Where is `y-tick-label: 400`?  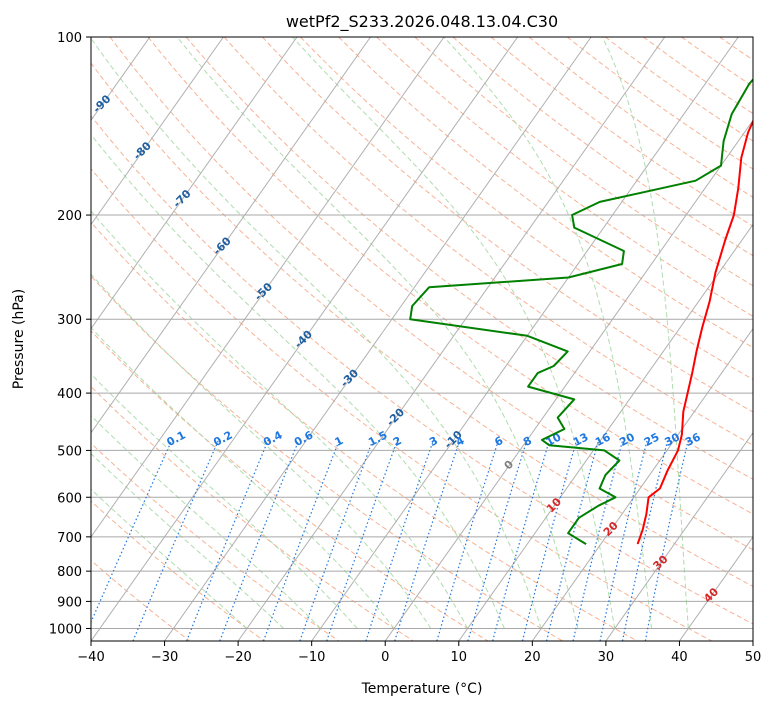
y-tick-label: 400 is located at coordinates (69, 394).